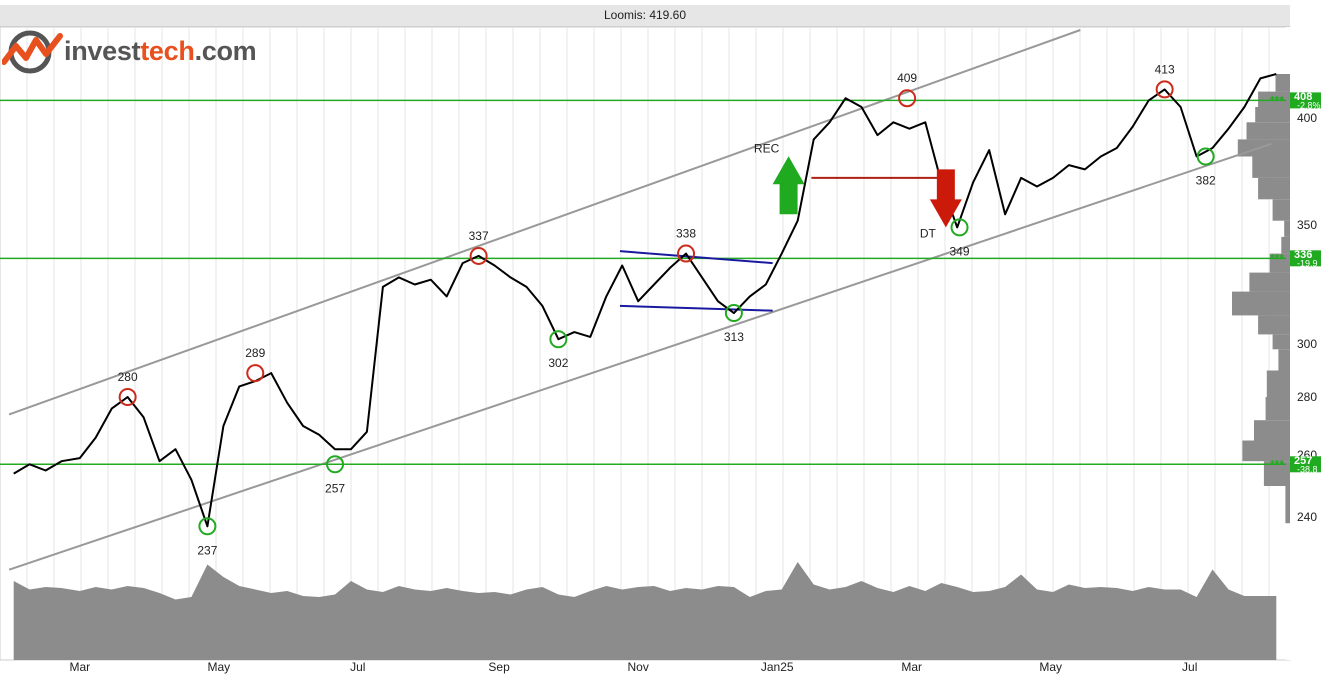 Image resolution: width=1321 pixels, height=680 pixels. I want to click on level-value: 336, so click(1303, 255).